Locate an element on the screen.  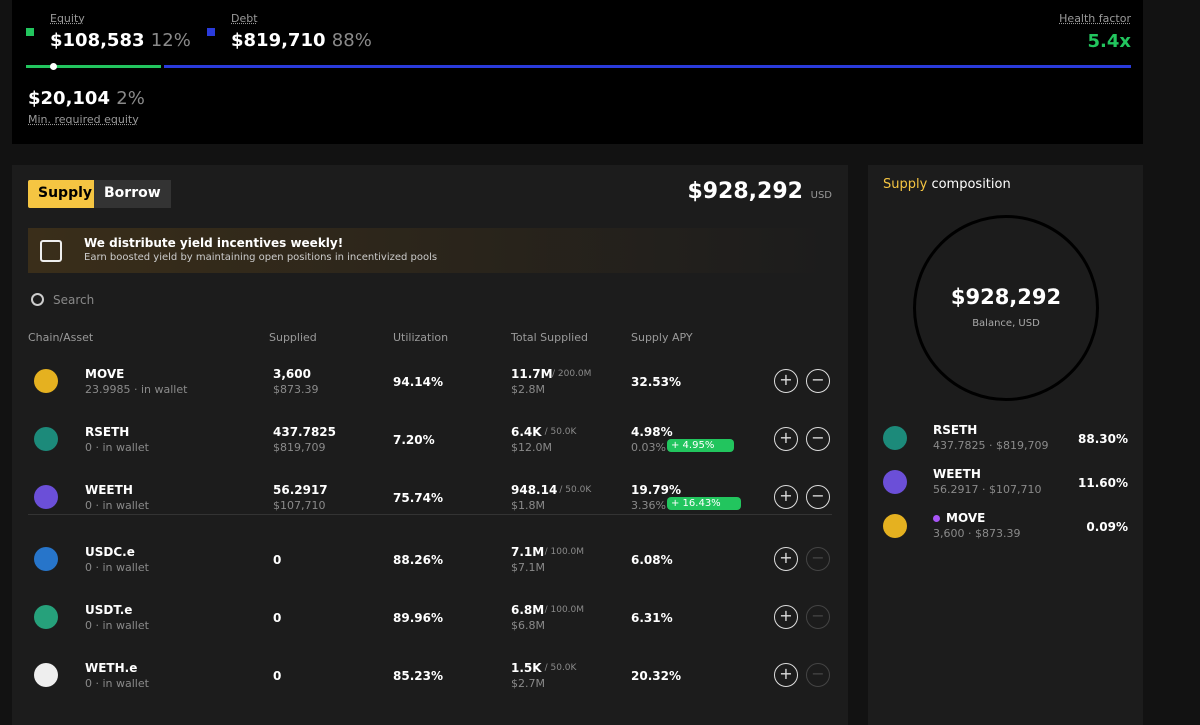
total-usd: $6.8M is located at coordinates (528, 625).